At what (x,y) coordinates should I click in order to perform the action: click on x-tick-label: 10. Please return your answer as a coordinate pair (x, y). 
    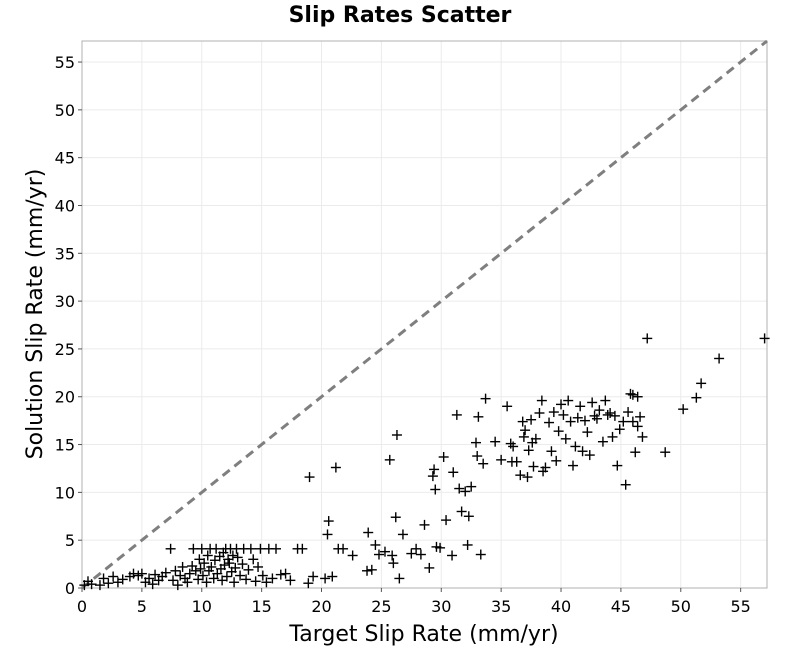
    Looking at the image, I should click on (202, 606).